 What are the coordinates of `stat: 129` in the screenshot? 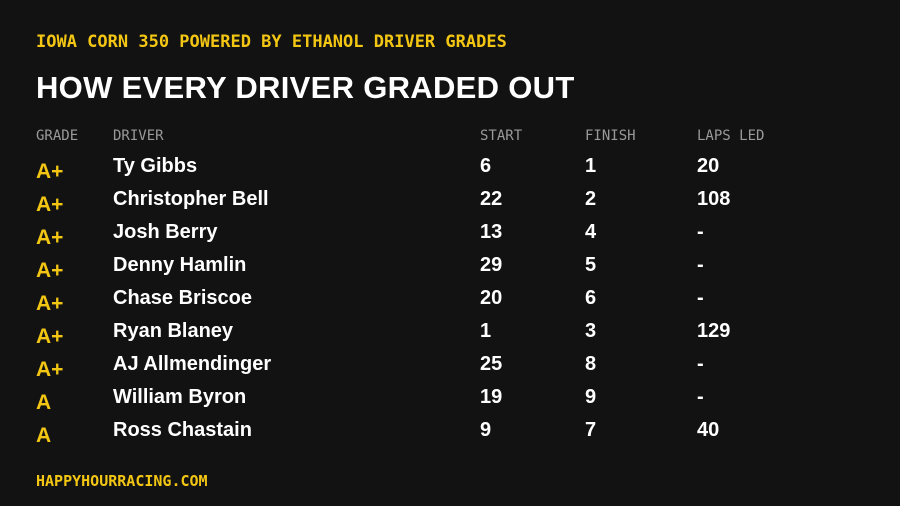 It's located at (714, 331).